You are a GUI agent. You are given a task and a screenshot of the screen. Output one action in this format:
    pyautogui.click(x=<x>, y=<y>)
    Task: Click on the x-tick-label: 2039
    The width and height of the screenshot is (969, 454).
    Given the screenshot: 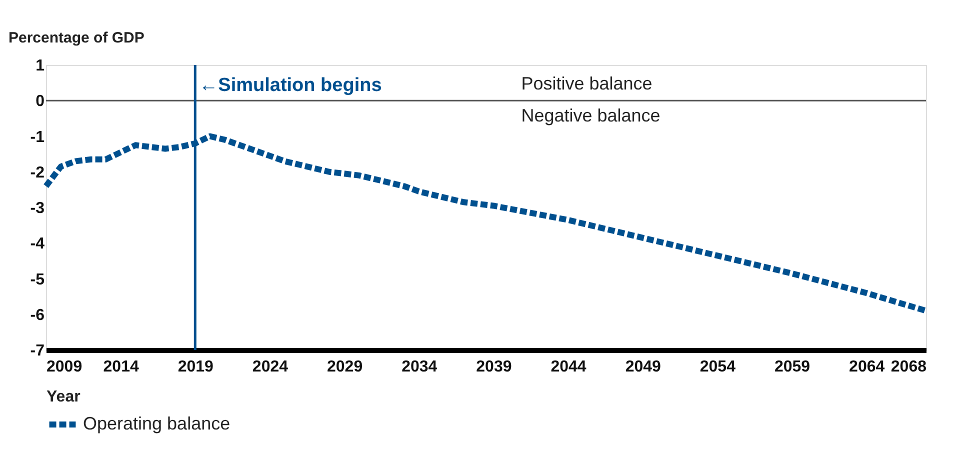 What is the action you would take?
    pyautogui.click(x=494, y=367)
    